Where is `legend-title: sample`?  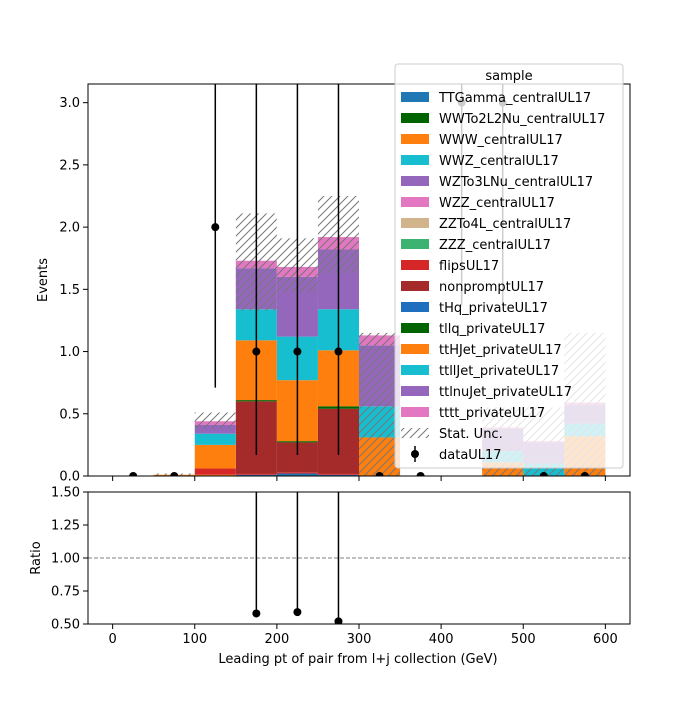 legend-title: sample is located at coordinates (508, 76).